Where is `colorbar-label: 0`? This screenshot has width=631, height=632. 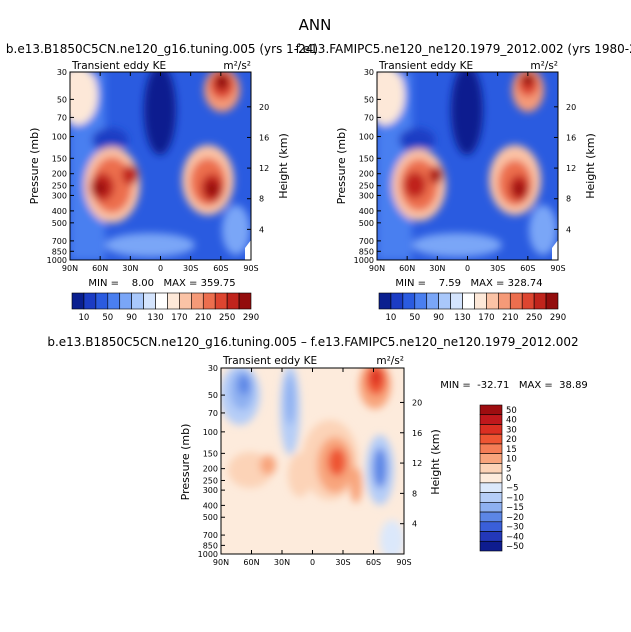 colorbar-label: 0 is located at coordinates (508, 479).